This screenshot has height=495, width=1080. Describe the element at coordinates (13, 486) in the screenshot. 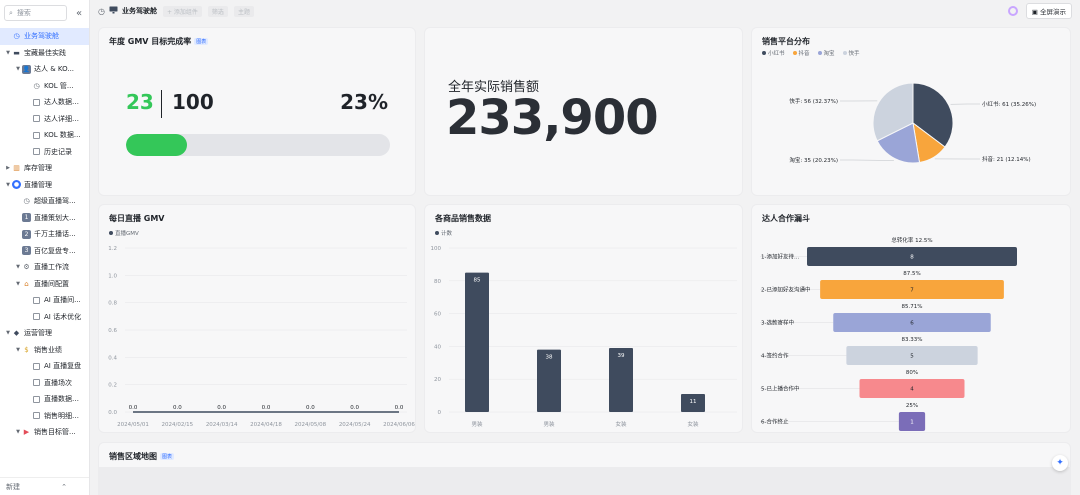

I see `new-button: 新建` at that location.